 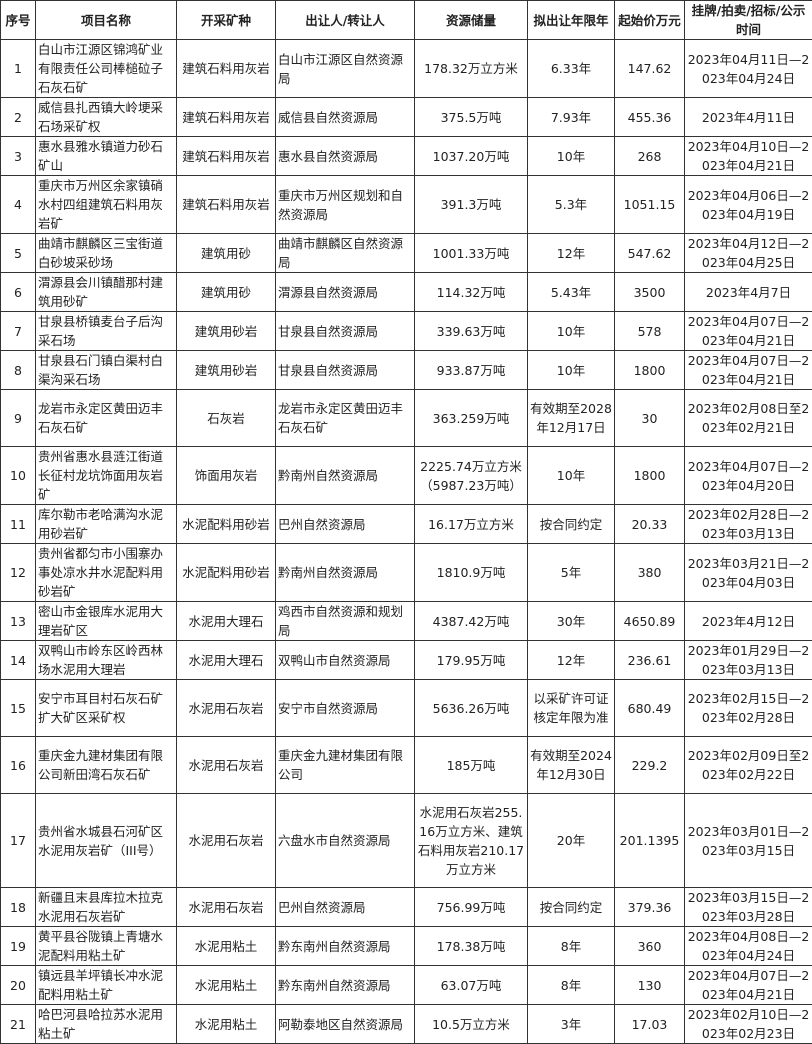 What do you see at coordinates (345, 841) in the screenshot?
I see `cell-grantor: 六盘水市自然资源局` at bounding box center [345, 841].